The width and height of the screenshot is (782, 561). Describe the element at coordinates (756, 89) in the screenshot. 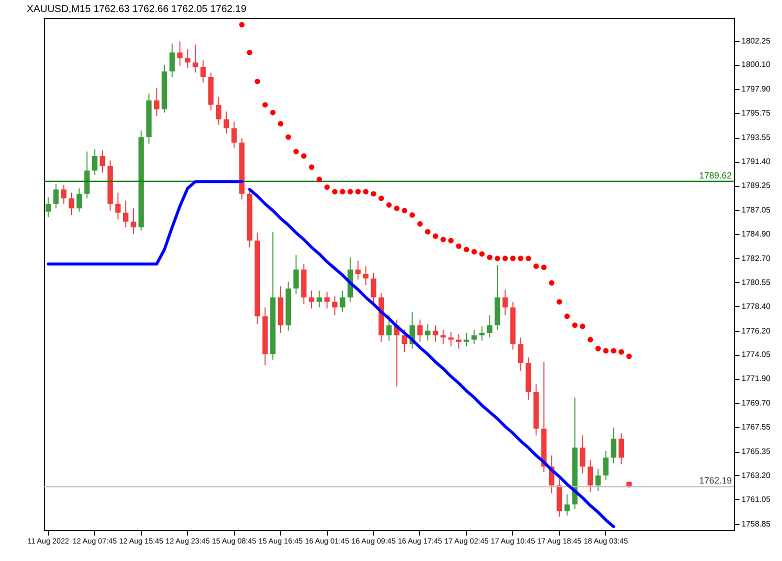

I see `y-tick-label: 1797.90` at that location.